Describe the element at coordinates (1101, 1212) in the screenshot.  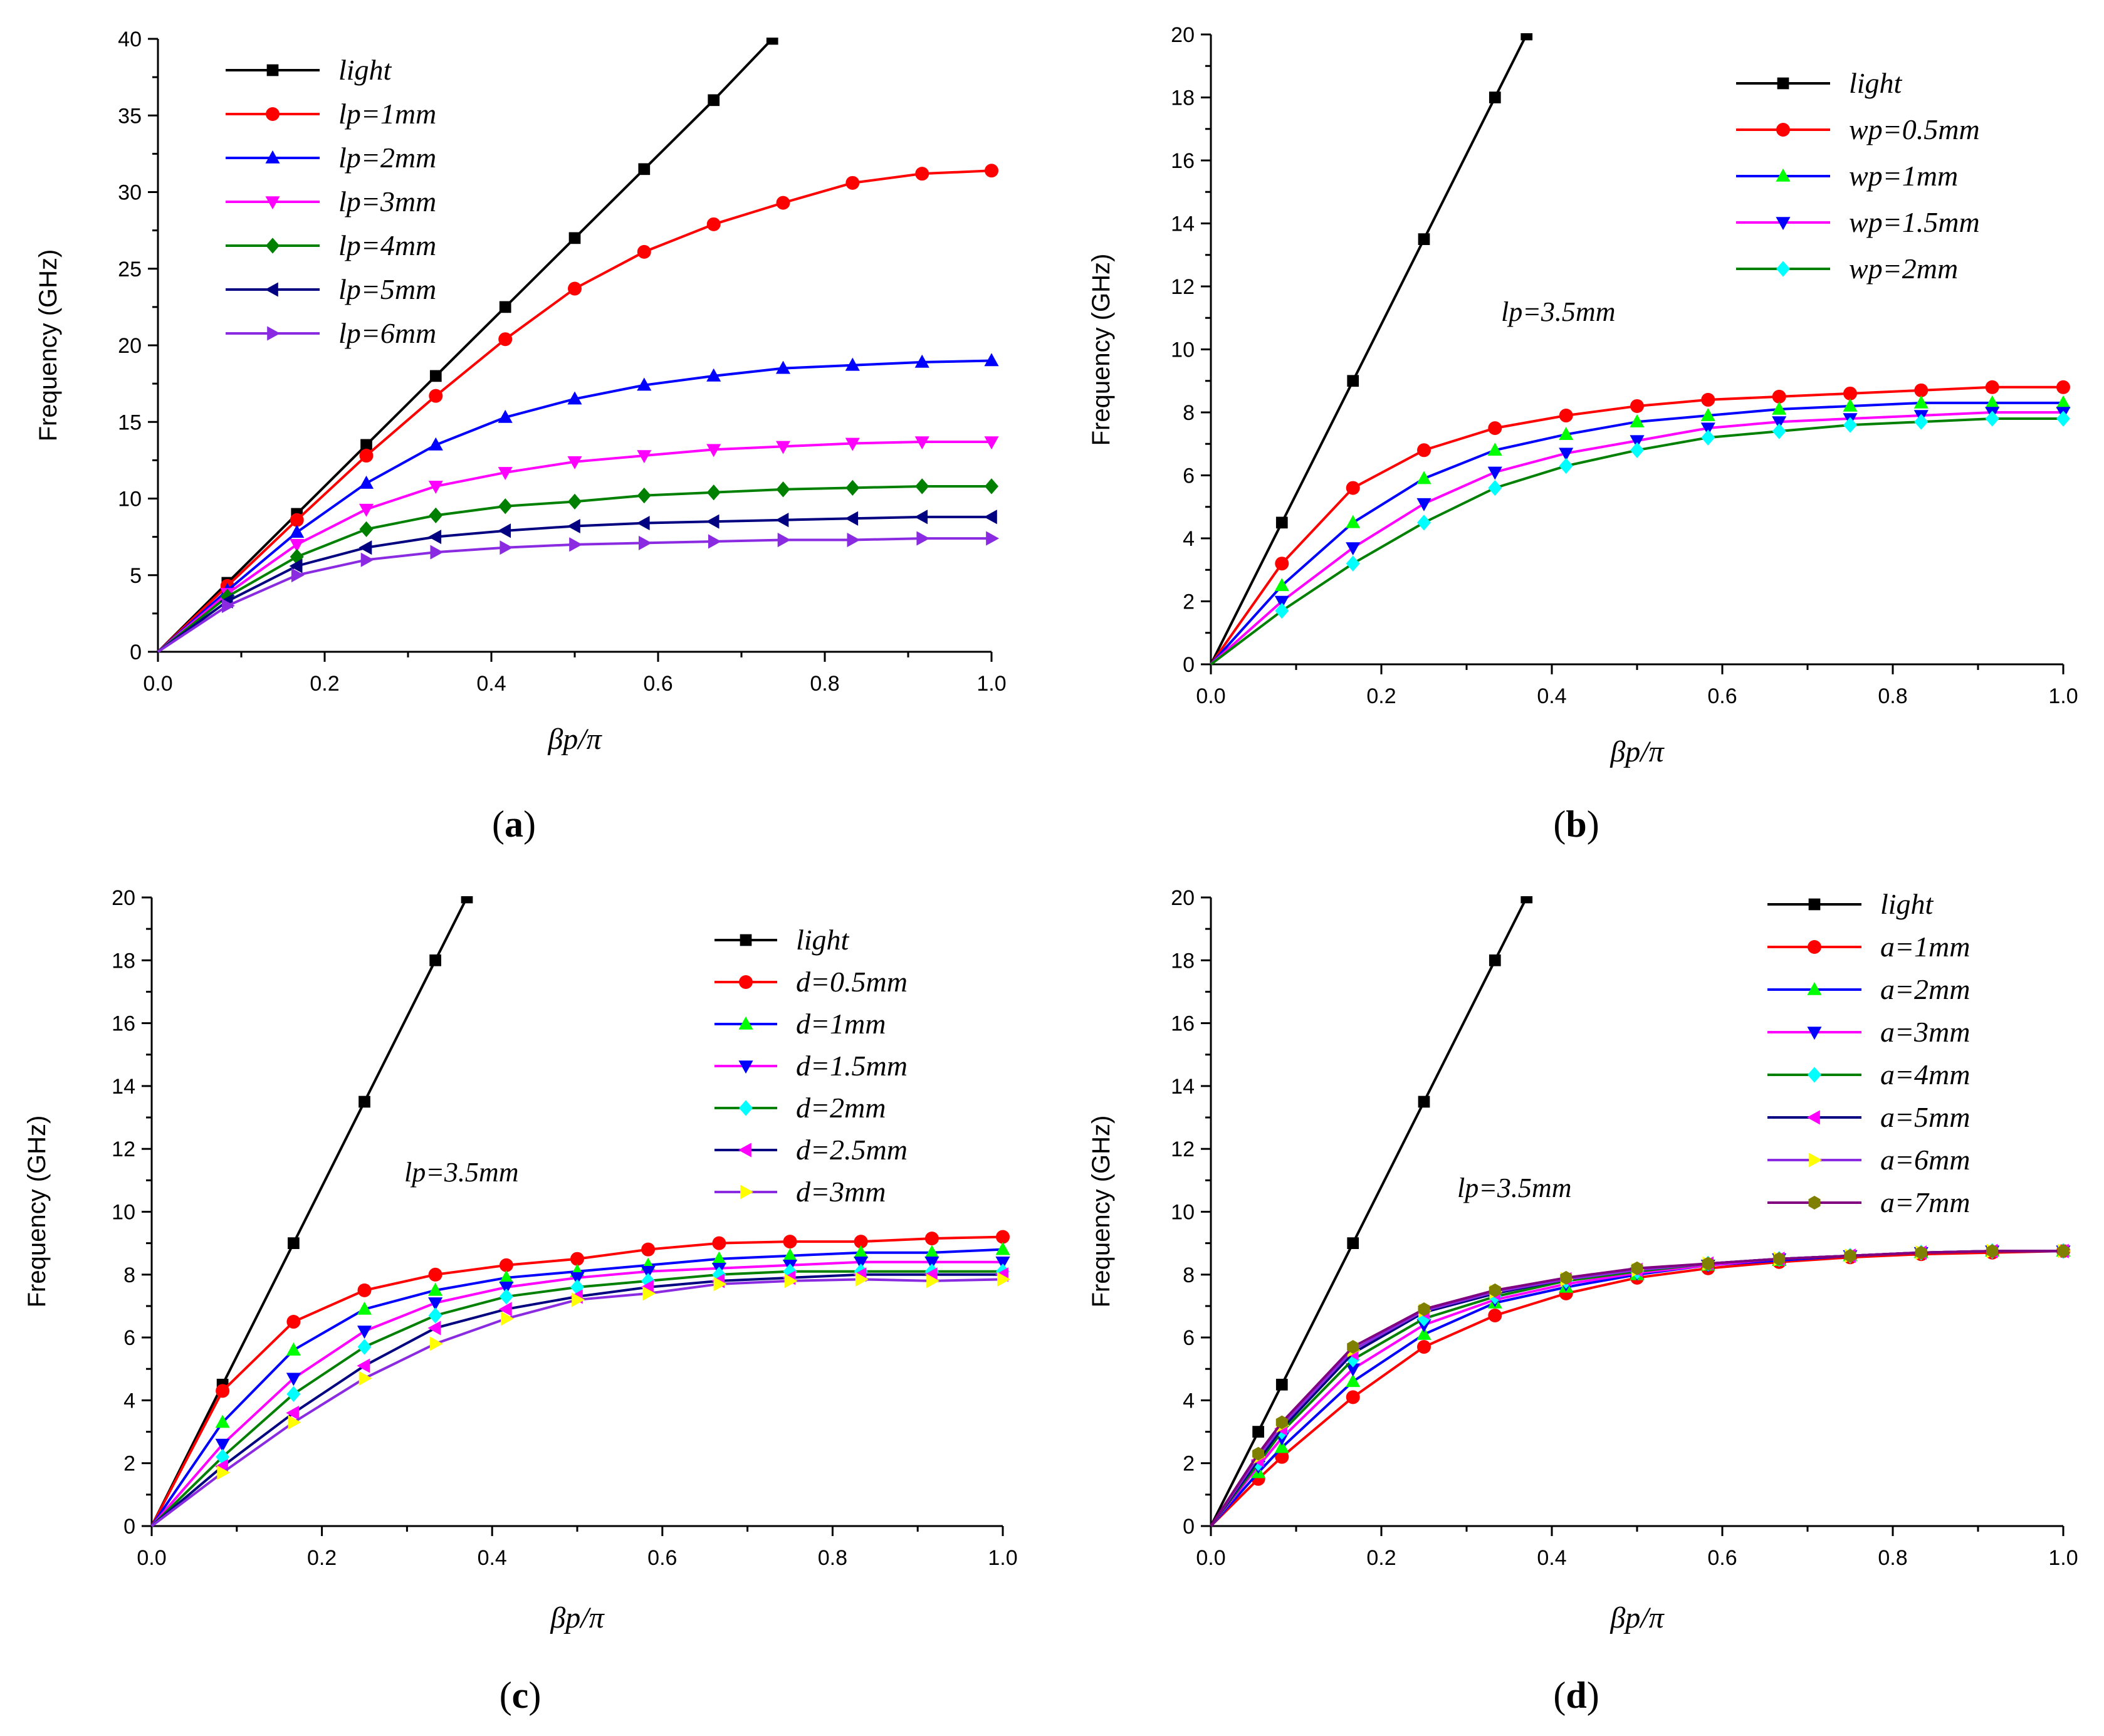
I see `y-axis-title: Frequency (GHz)` at that location.